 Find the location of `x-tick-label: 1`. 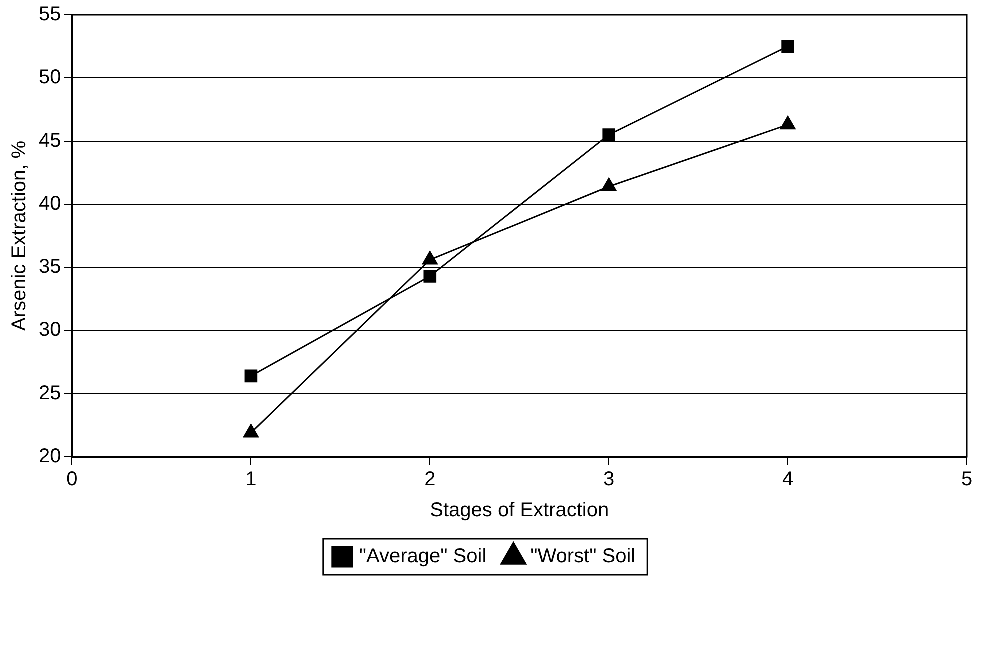

x-tick-label: 1 is located at coordinates (251, 479).